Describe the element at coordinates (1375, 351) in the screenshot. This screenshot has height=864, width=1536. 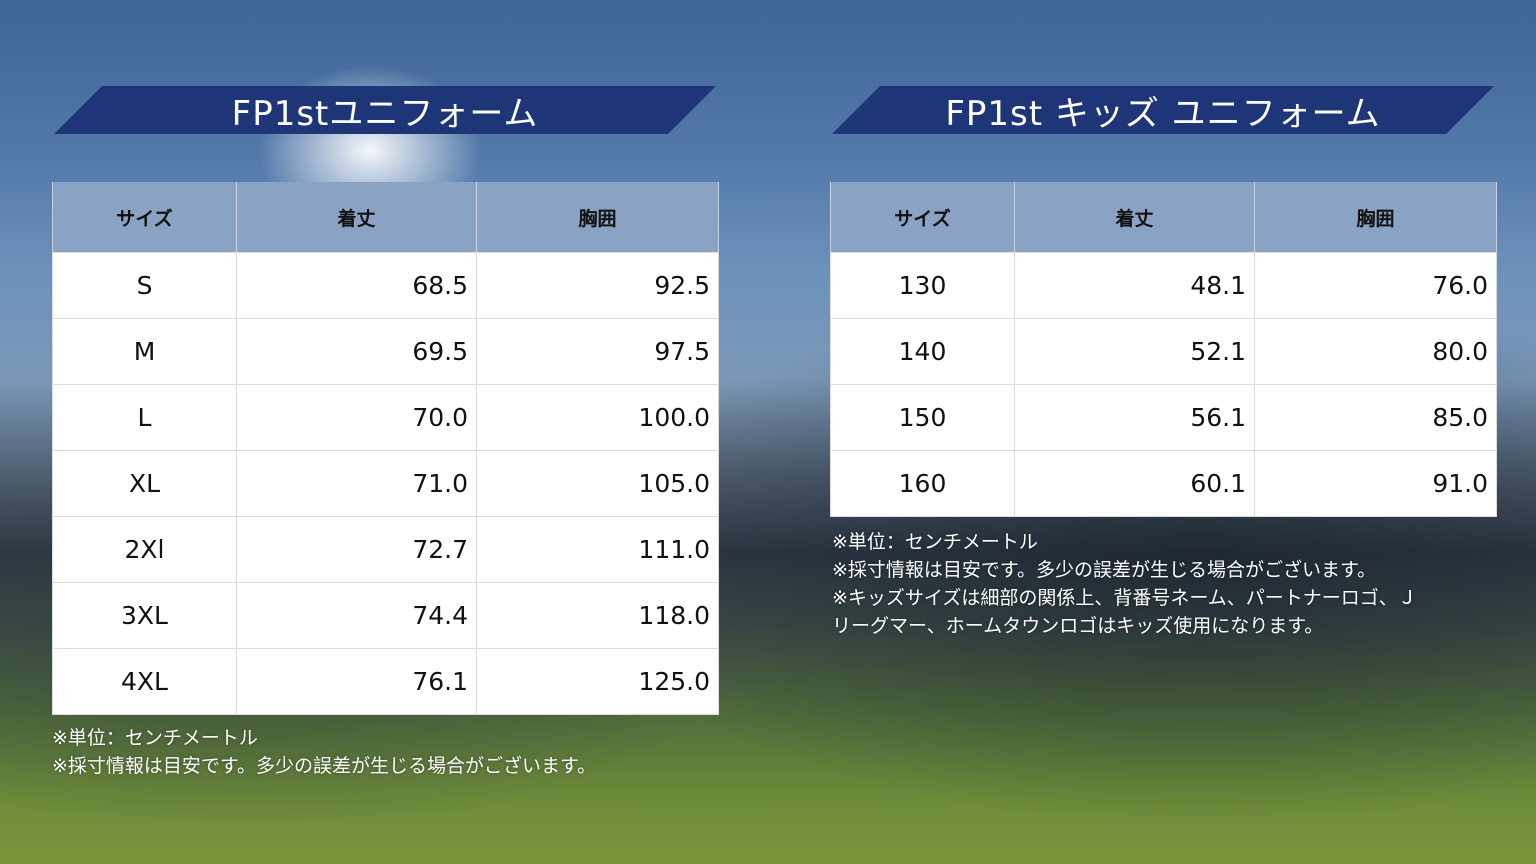
I see `chest-cell: 80.0` at that location.